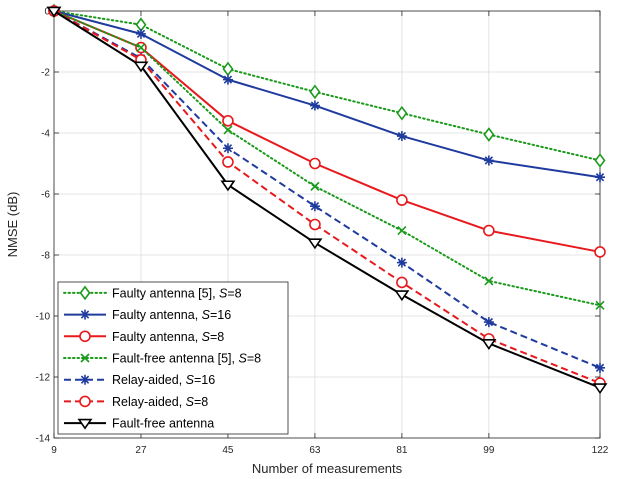 The height and width of the screenshot is (479, 624). I want to click on legend-item: Fault-free antenna, so click(139, 424).